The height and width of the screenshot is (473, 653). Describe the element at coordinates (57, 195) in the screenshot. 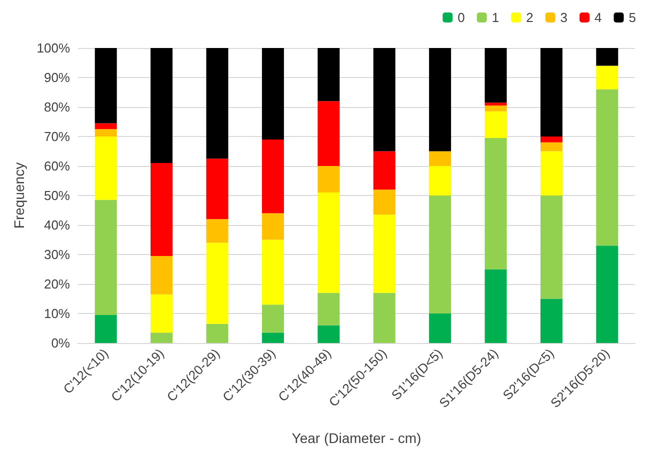

I see `y-tick-label: 50%` at that location.